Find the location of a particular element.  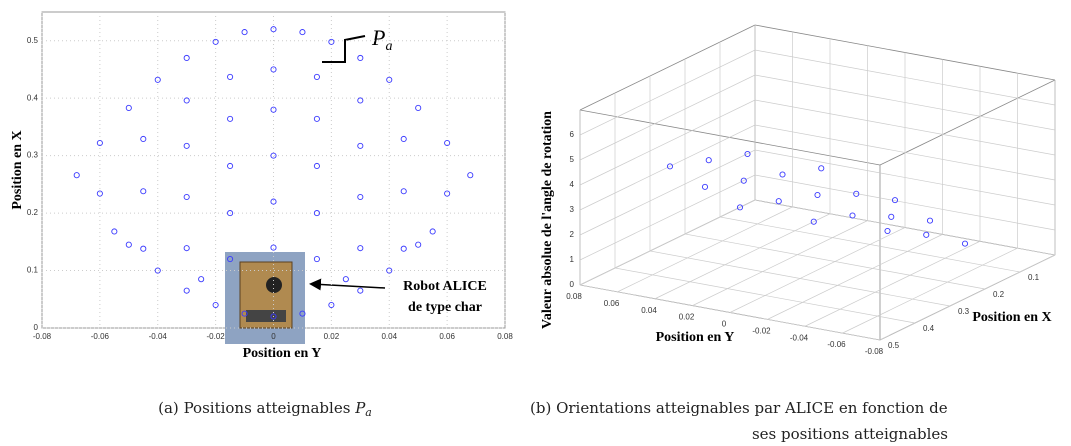

z-tick-label: 2 is located at coordinates (572, 234).